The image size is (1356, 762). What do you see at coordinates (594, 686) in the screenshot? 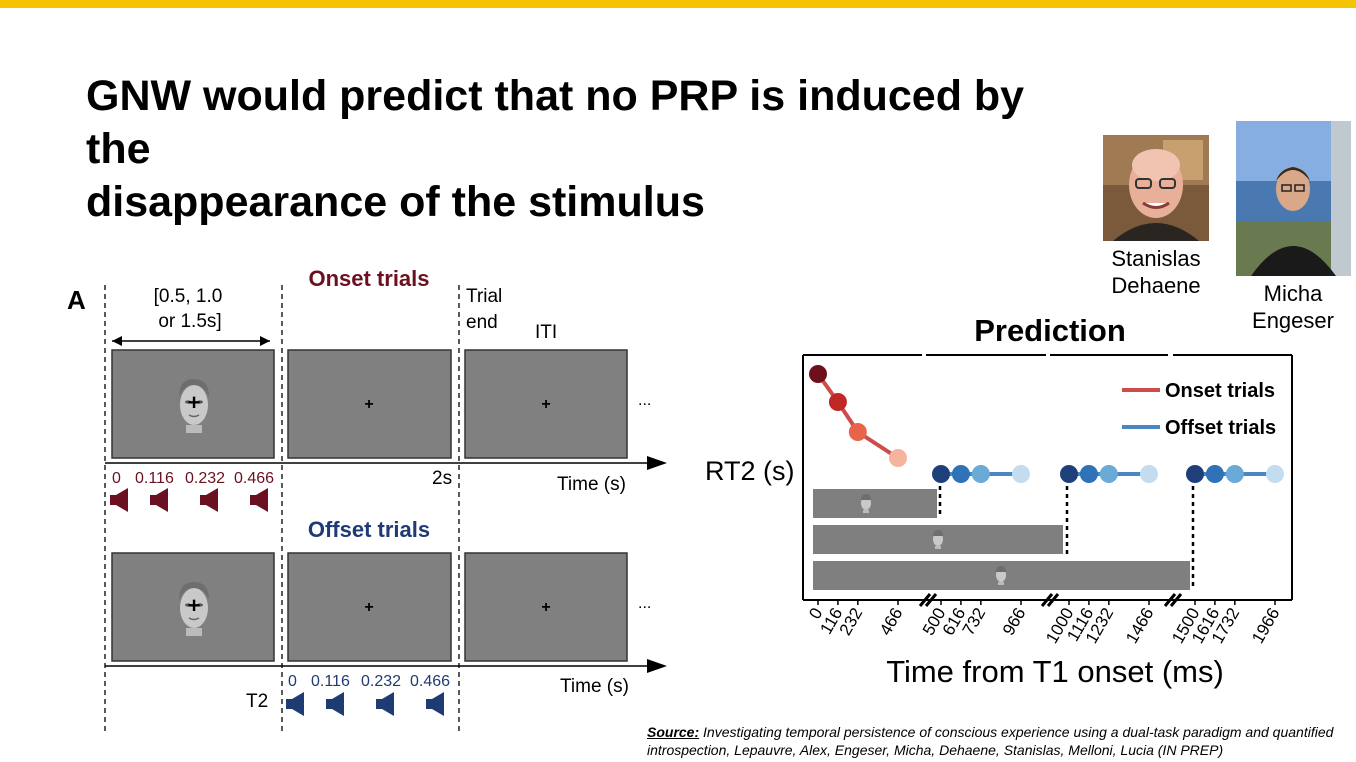
I see `offset-time-label: Time (s)` at bounding box center [594, 686].